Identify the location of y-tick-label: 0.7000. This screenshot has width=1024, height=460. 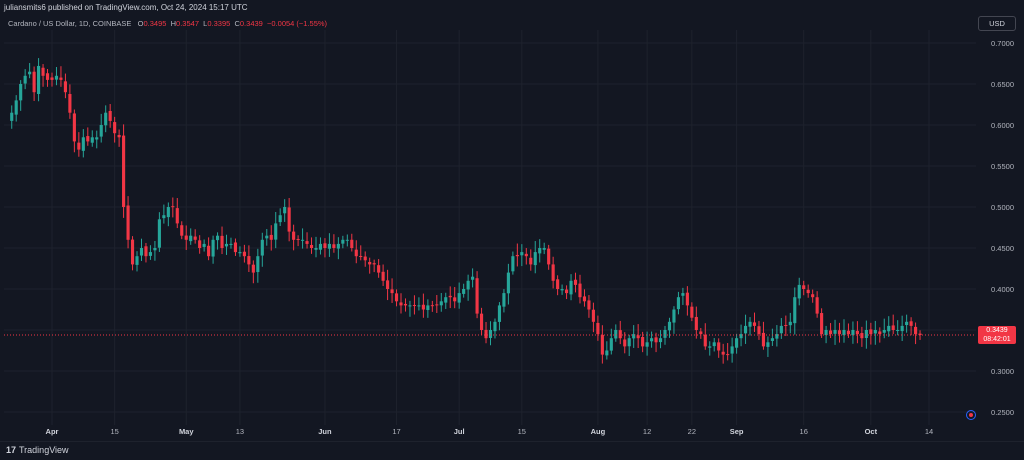
(1002, 43).